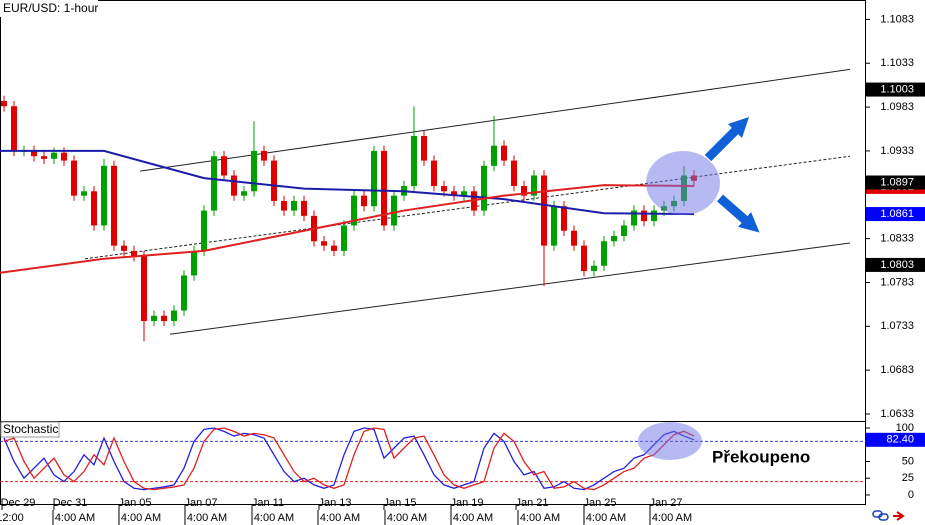 The width and height of the screenshot is (925, 525). I want to click on toolbar-icons, so click(888, 515).